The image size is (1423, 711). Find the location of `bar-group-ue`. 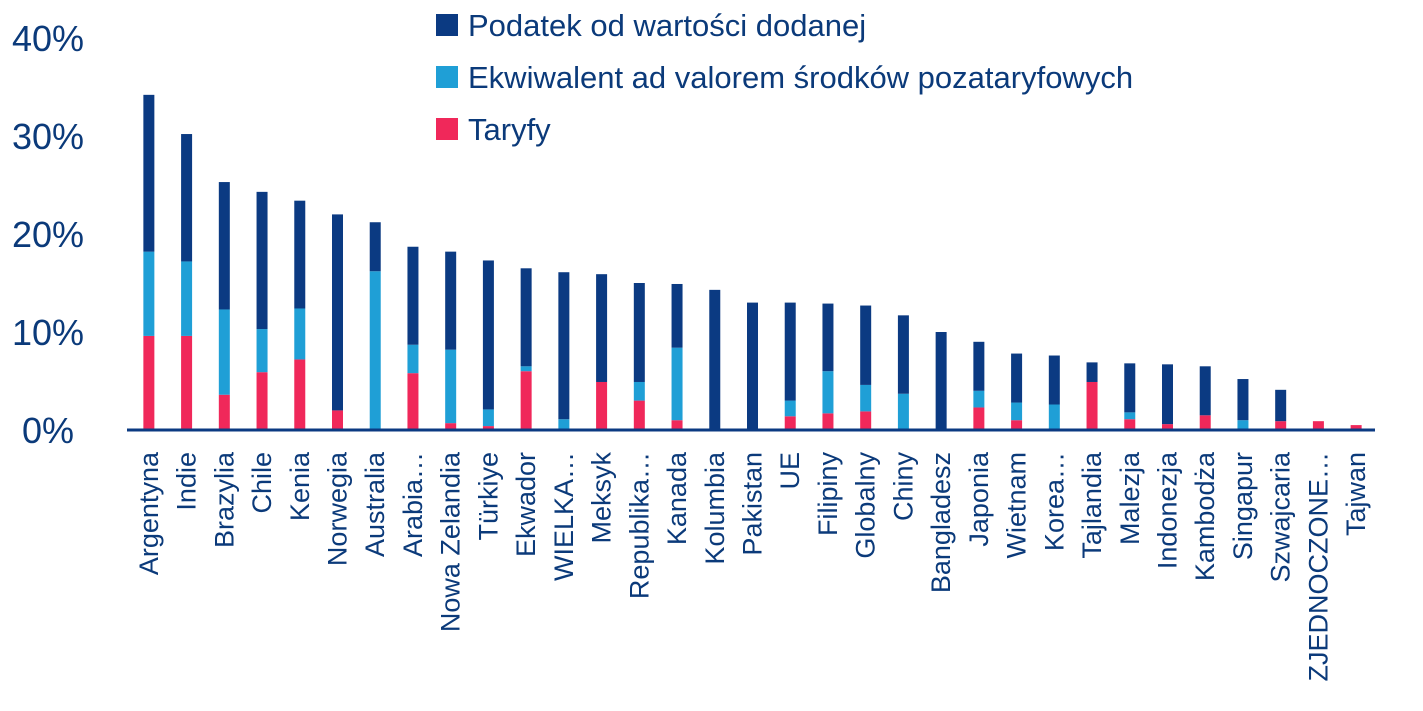

bar-group-ue is located at coordinates (790, 366).